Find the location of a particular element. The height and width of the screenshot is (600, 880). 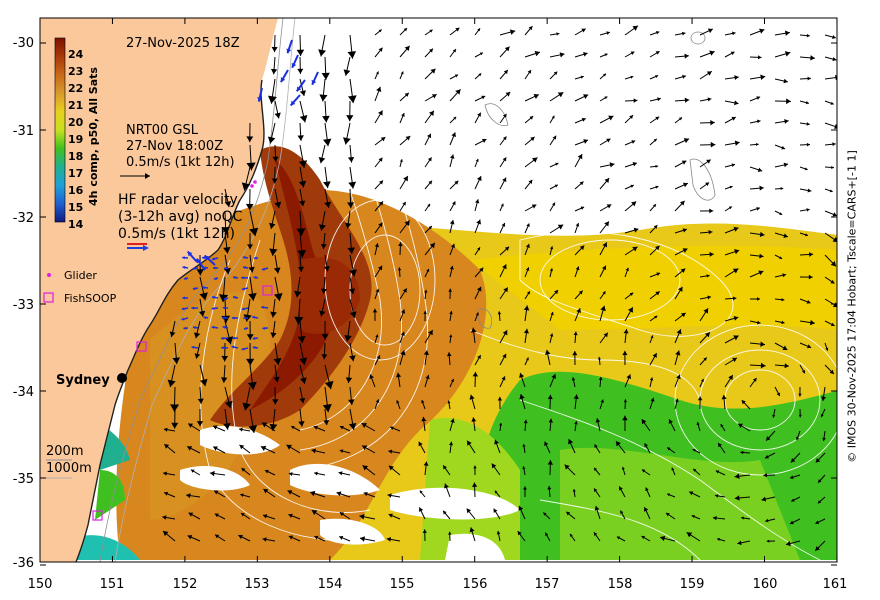

legend-fishsoop-label: FishSOOP is located at coordinates (90, 298).